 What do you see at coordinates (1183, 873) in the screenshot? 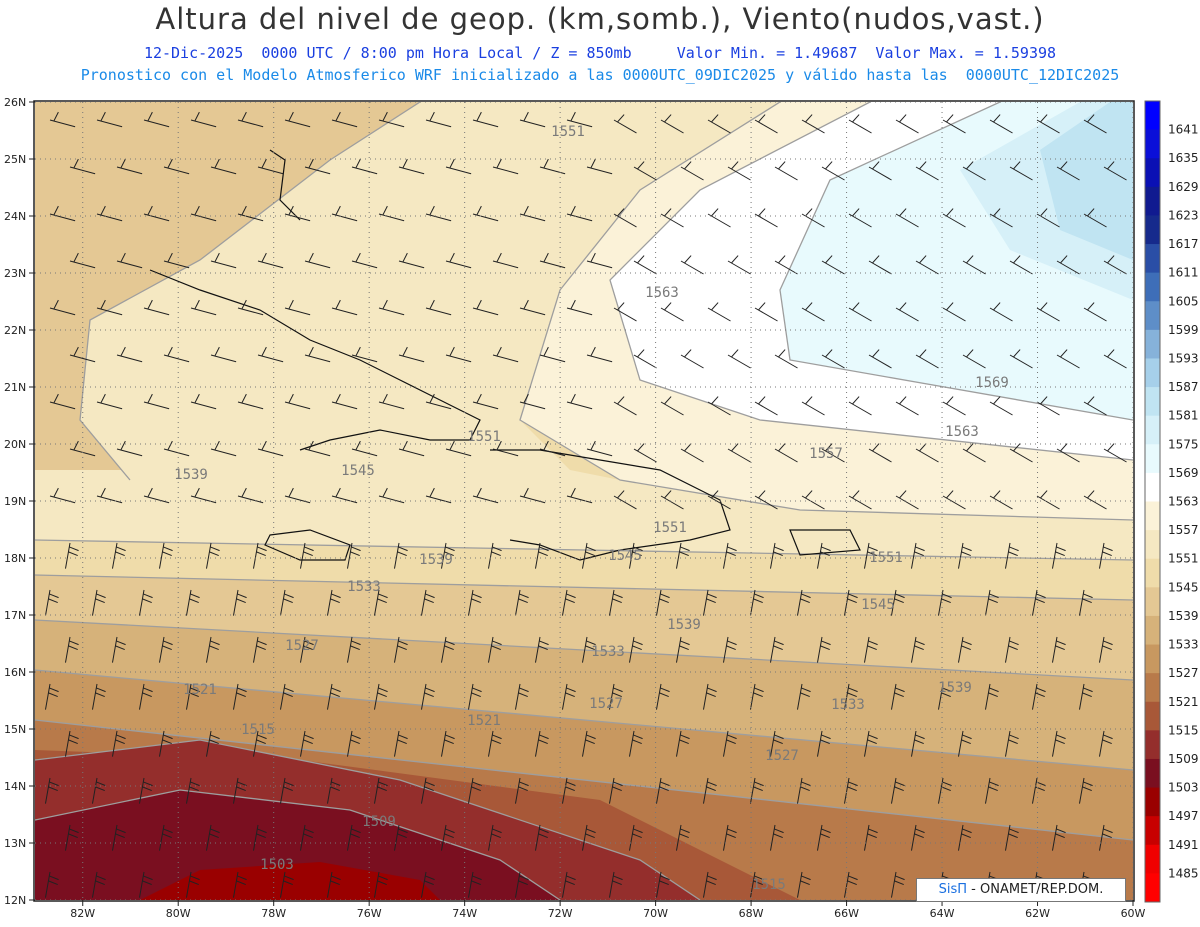
I see `colorbar-label: 1485` at bounding box center [1183, 873].